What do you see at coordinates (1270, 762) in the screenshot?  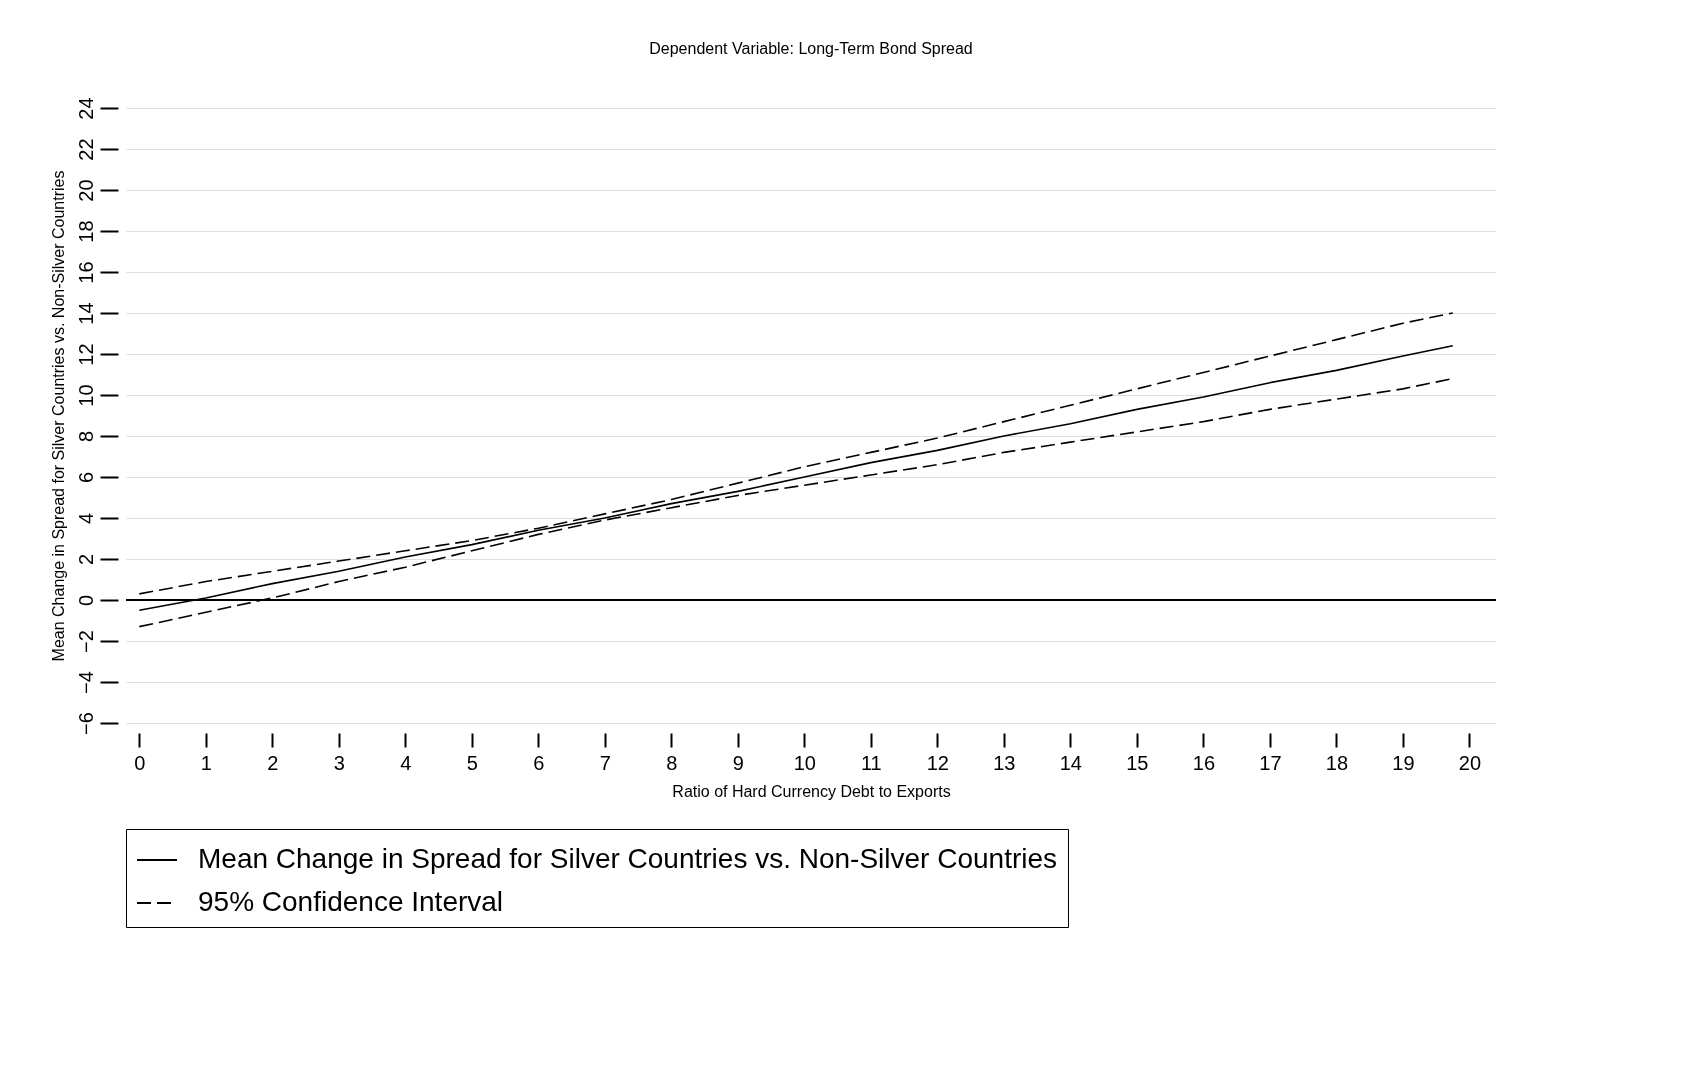 I see `x-tick-label: 17` at bounding box center [1270, 762].